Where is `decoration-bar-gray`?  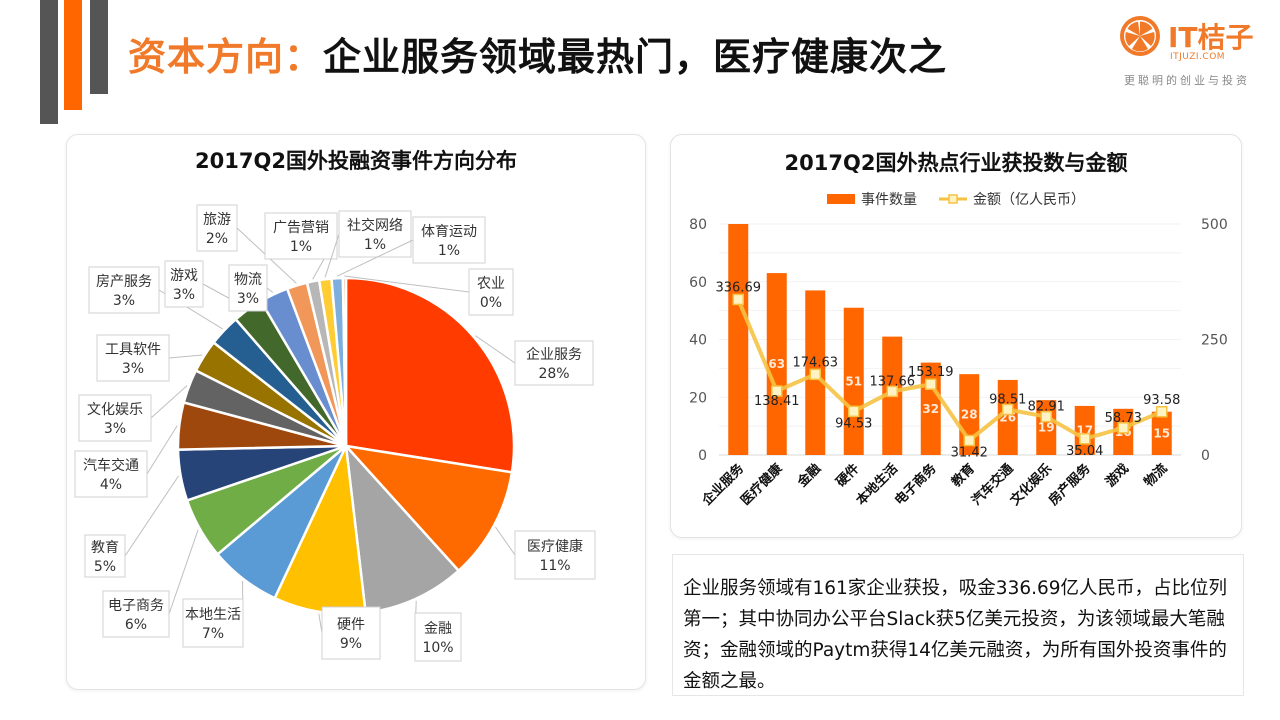 decoration-bar-gray is located at coordinates (49, 62).